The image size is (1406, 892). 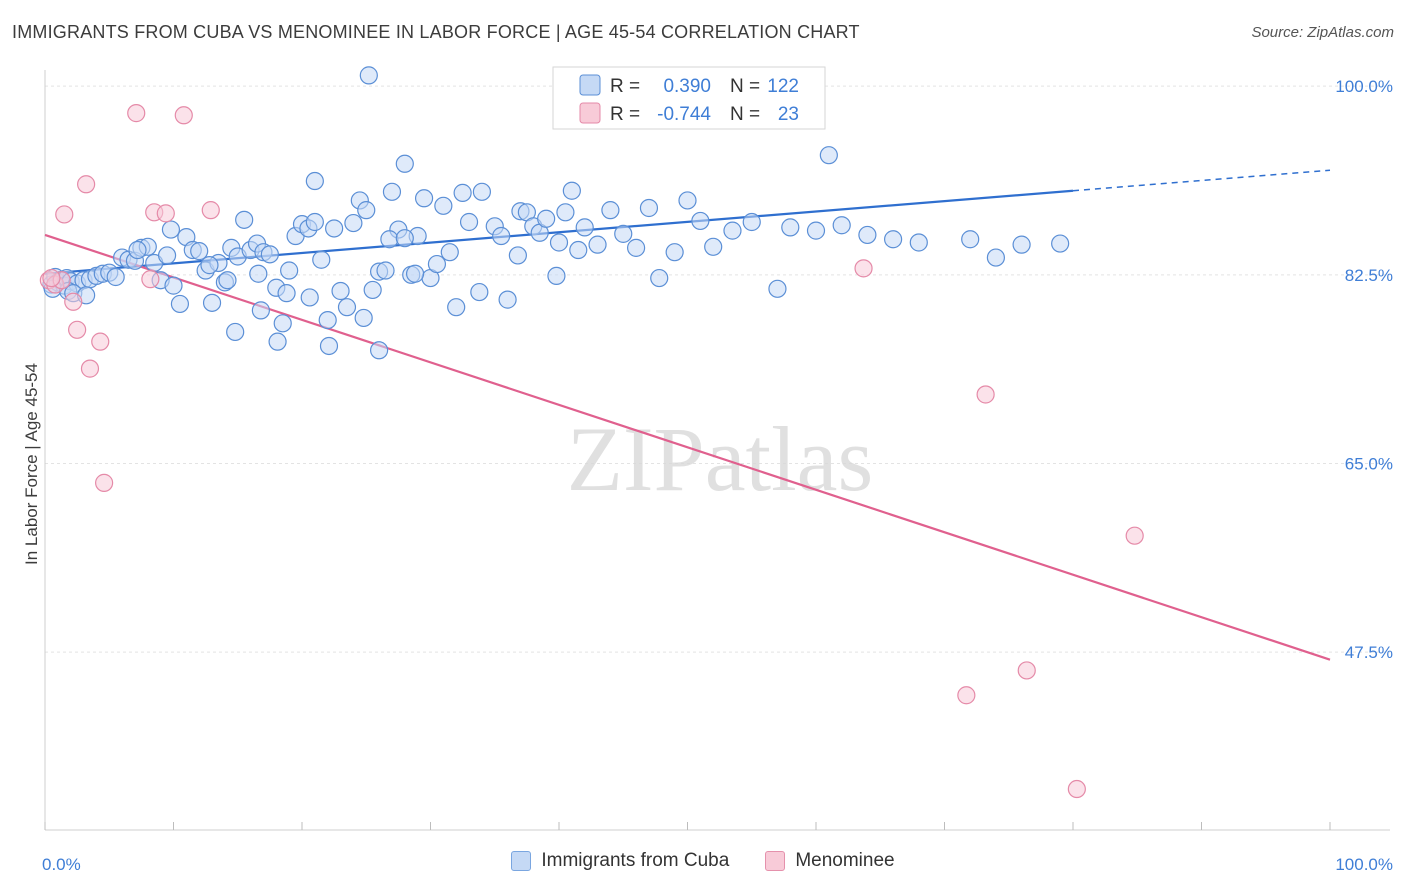 I want to click on legend-label-menominee: Menominee, so click(x=845, y=860).